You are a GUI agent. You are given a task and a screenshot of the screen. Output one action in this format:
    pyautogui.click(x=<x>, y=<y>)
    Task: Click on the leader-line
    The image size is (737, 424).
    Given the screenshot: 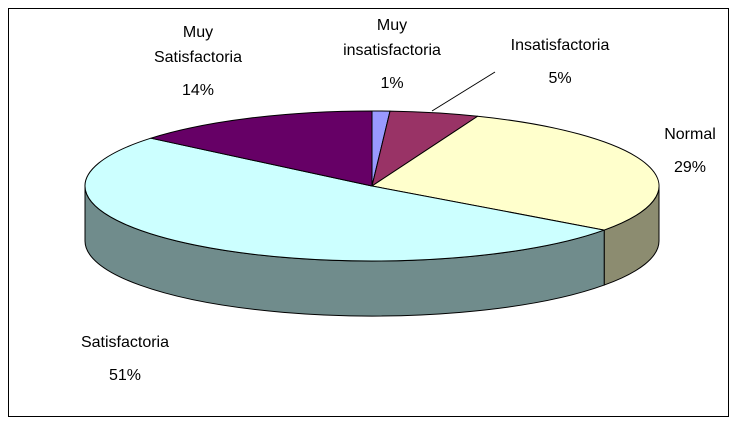 What is the action you would take?
    pyautogui.click(x=463, y=91)
    